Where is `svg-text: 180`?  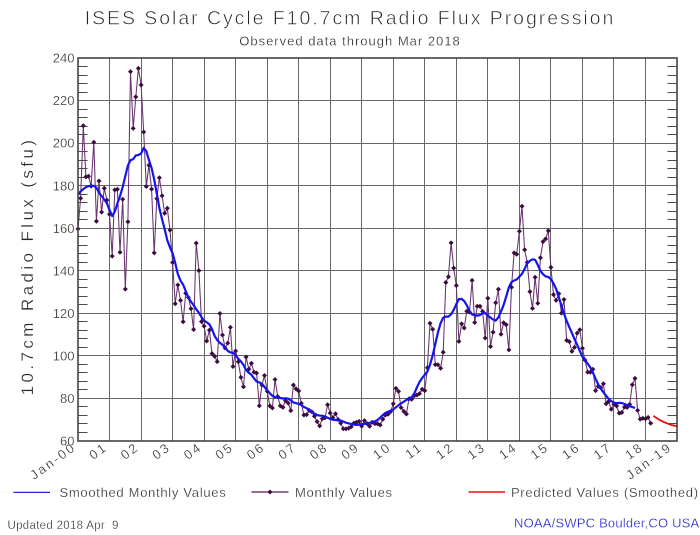 svg-text: 180 is located at coordinates (64, 185).